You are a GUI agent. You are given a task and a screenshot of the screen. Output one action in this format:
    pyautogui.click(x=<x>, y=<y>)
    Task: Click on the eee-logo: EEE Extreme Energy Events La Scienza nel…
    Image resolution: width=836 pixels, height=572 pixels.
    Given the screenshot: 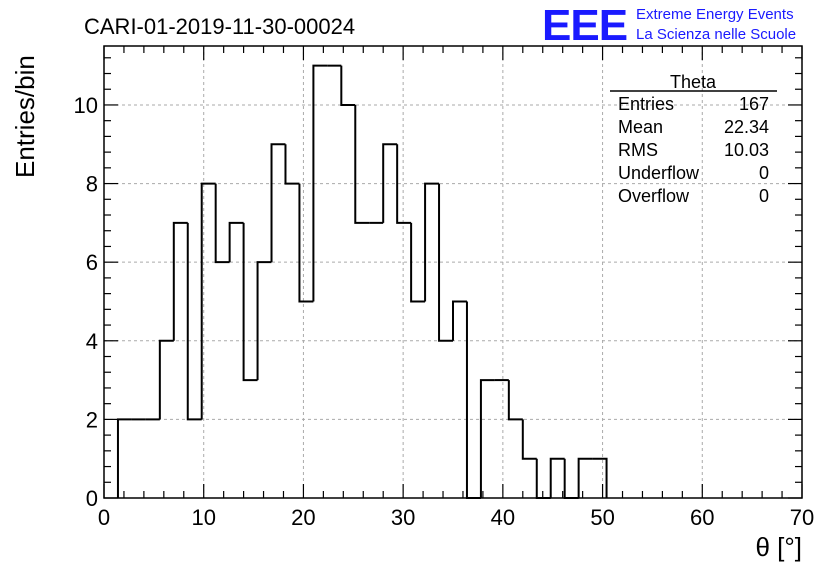 What is the action you would take?
    pyautogui.click(x=669, y=25)
    